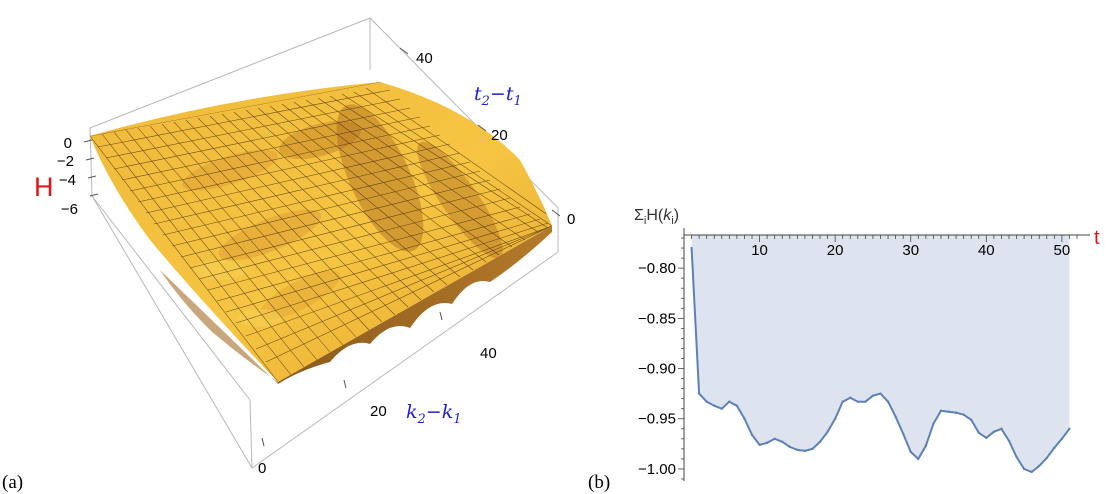 The image size is (1110, 494). Describe the element at coordinates (986, 250) in the screenshot. I see `x-tick-label-40: 40` at that location.